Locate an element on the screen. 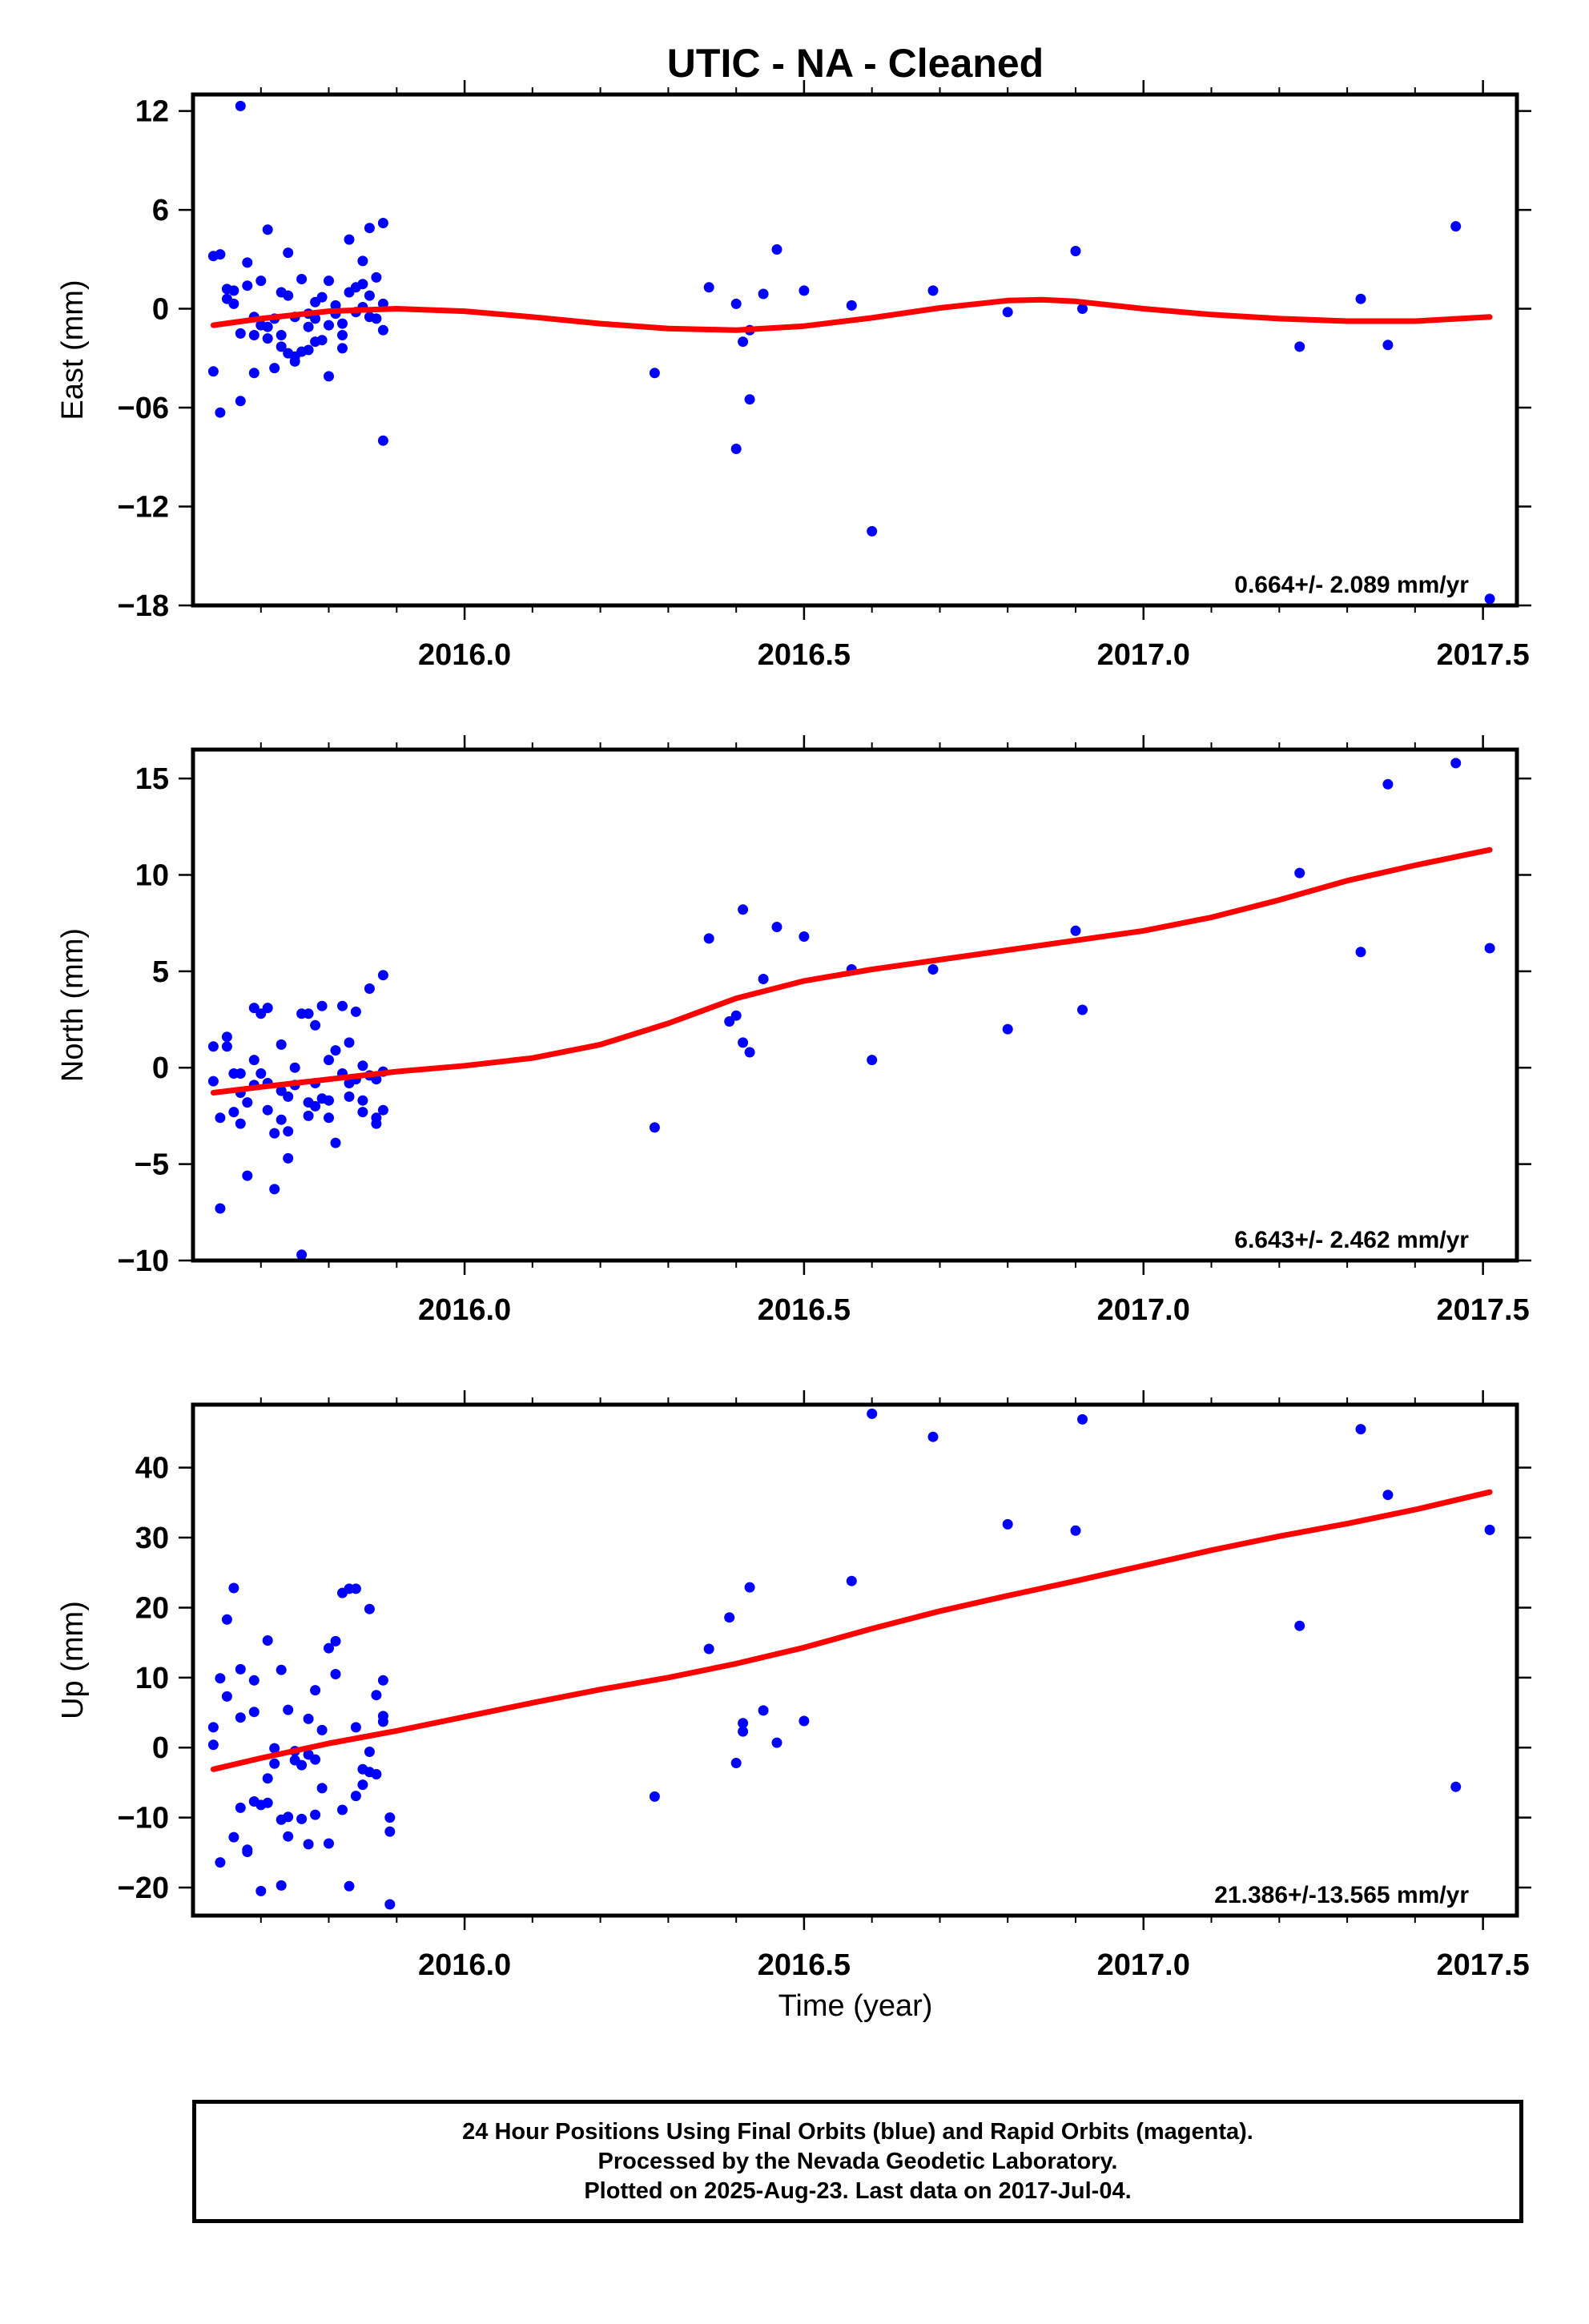  up-x-tick-label: 2016.5 is located at coordinates (805, 1965).